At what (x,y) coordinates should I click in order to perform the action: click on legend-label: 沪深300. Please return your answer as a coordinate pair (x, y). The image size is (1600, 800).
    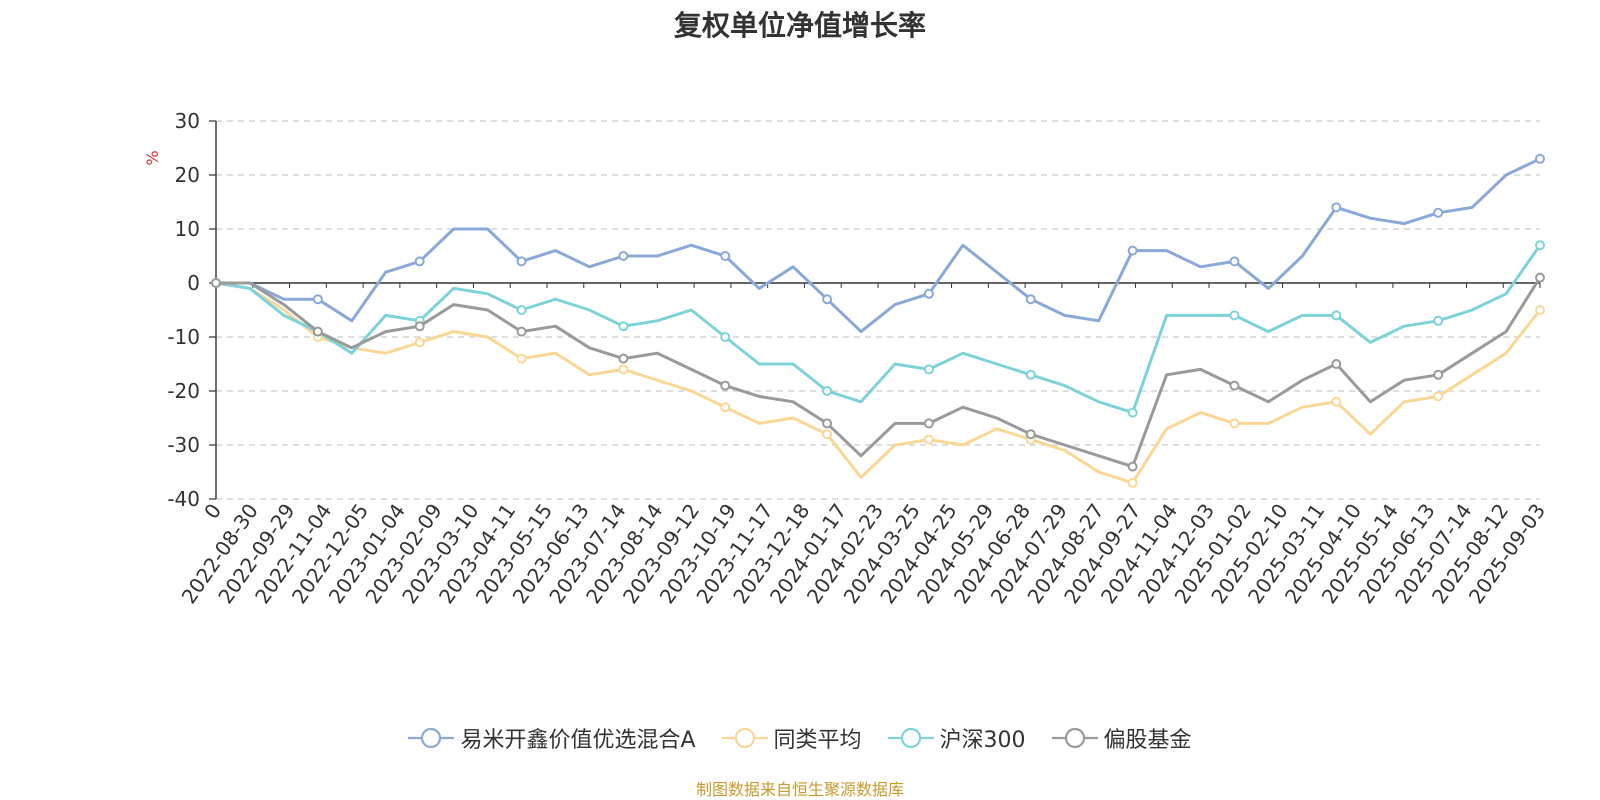
    Looking at the image, I should click on (982, 740).